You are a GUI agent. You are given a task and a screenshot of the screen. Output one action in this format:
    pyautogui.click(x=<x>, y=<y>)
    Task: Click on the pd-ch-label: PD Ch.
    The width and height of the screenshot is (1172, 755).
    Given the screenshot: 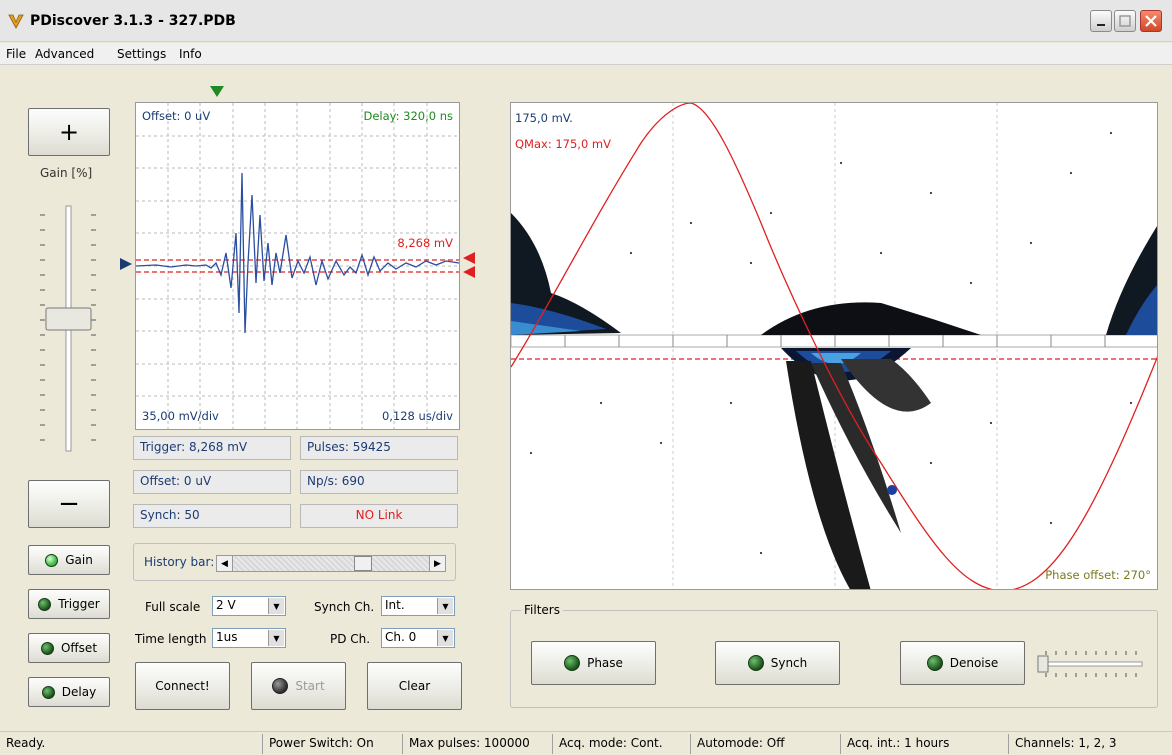 What is the action you would take?
    pyautogui.click(x=350, y=639)
    